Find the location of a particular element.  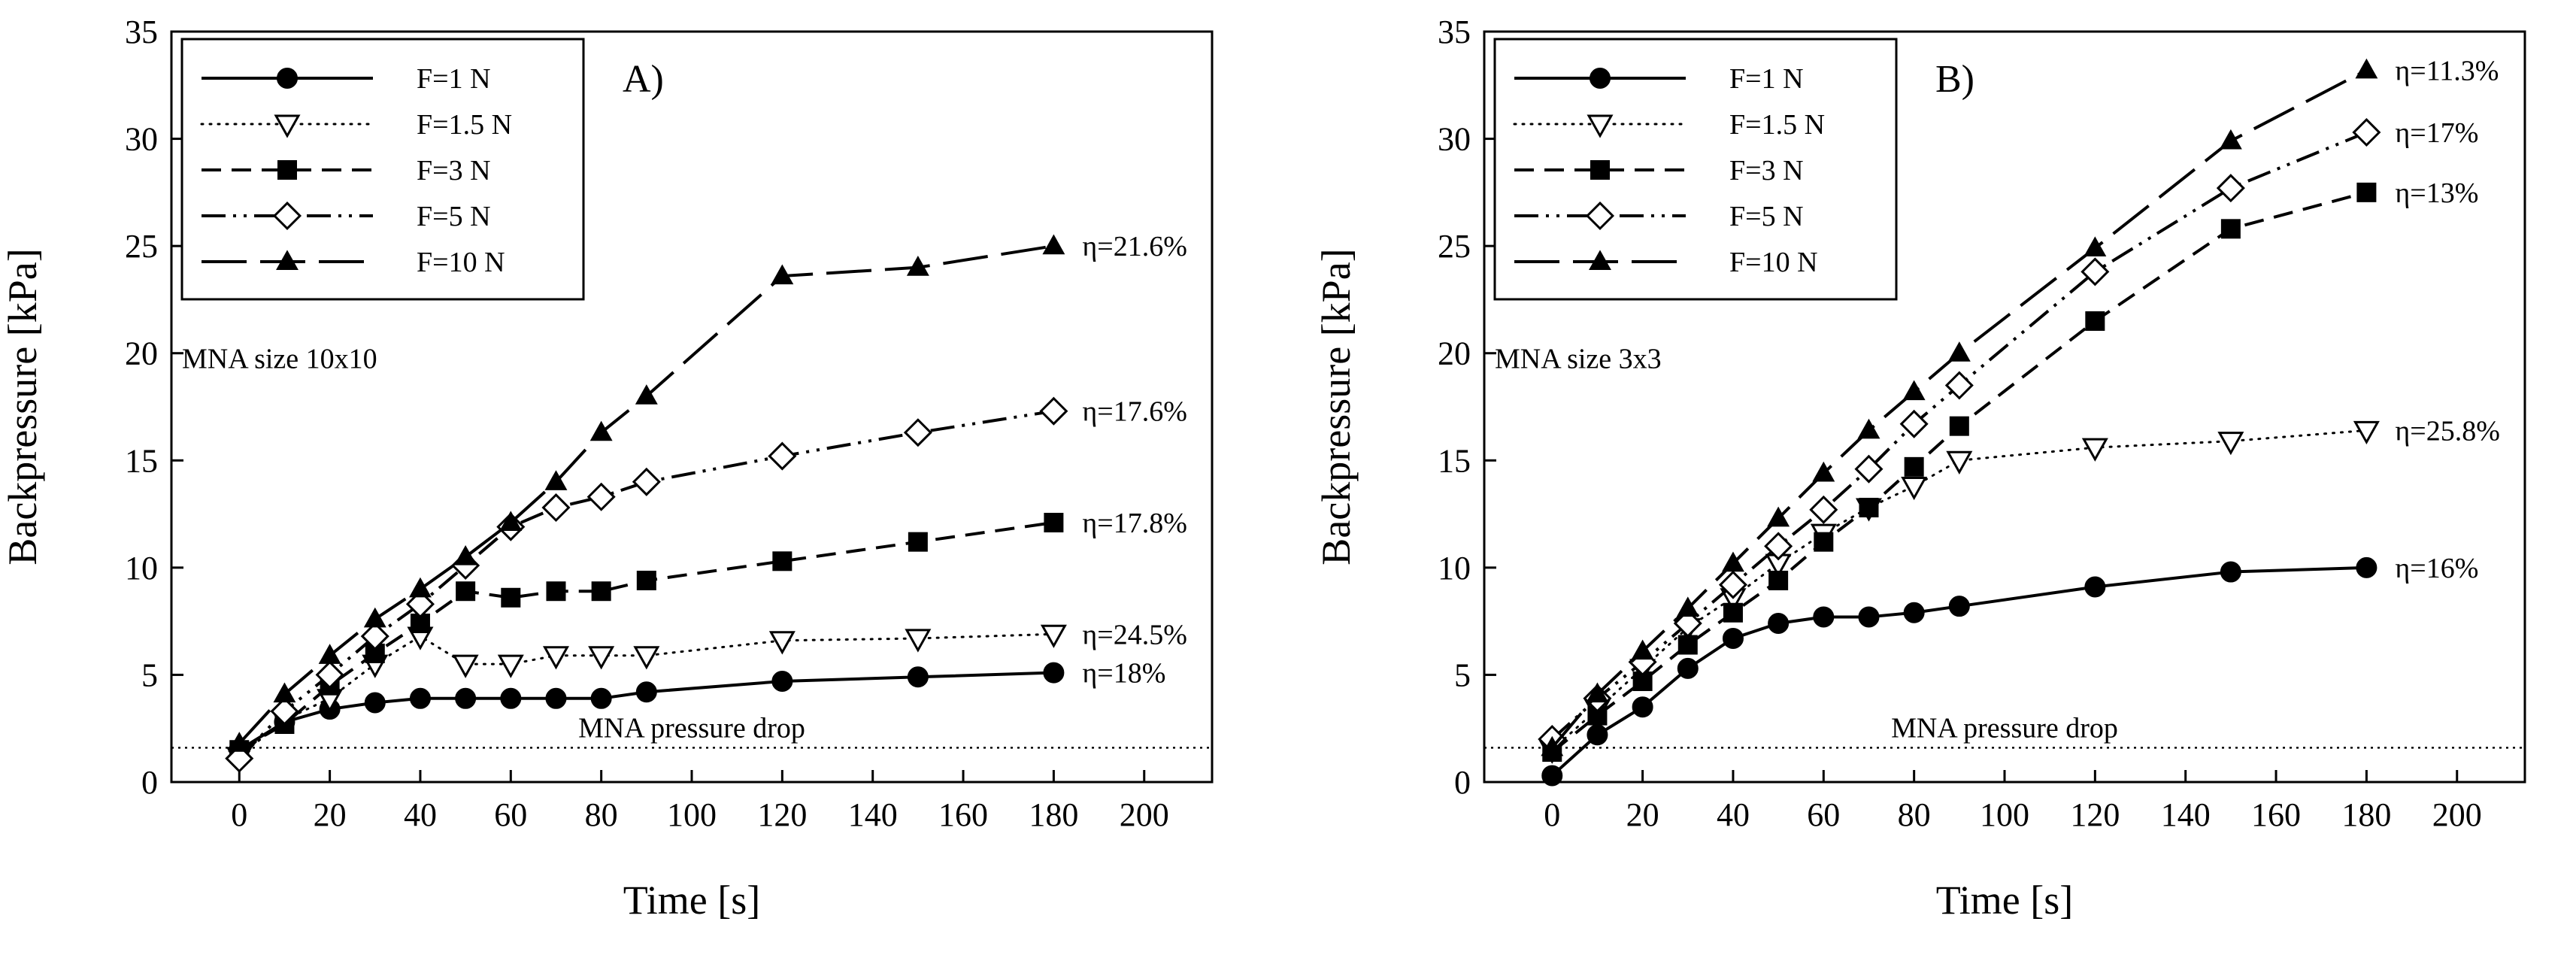

series-end-label: η=17.6% is located at coordinates (1134, 412).